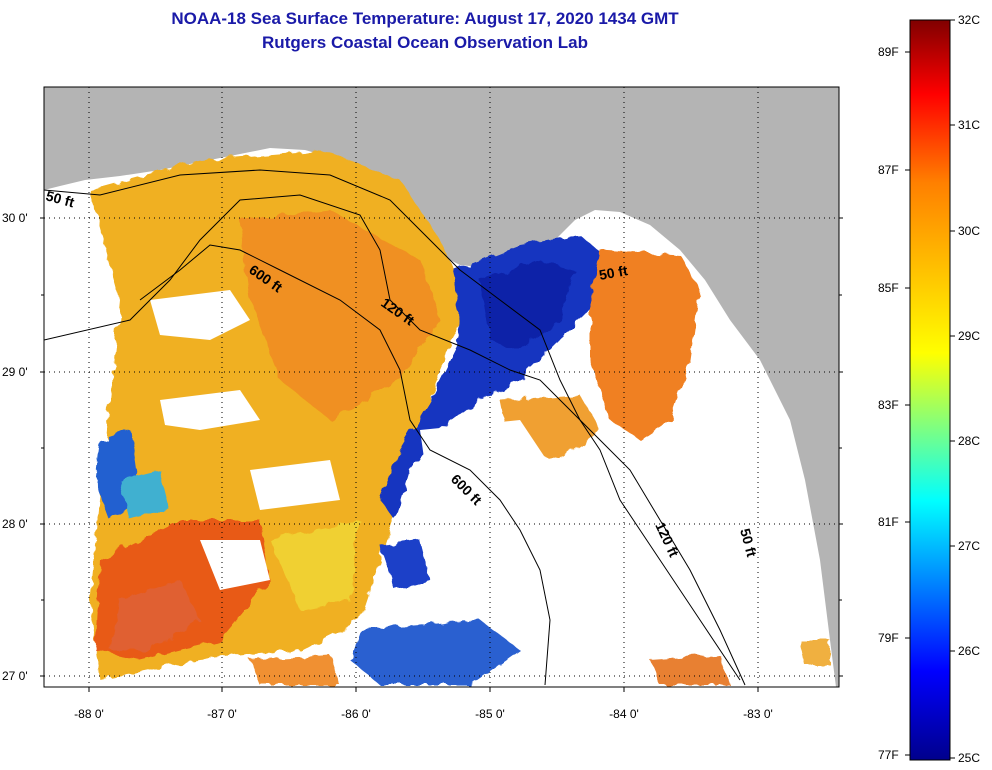 This screenshot has width=992, height=770. I want to click on chart-subtitle: Rutgers Coastal Ocean Observation Lab, so click(425, 42).